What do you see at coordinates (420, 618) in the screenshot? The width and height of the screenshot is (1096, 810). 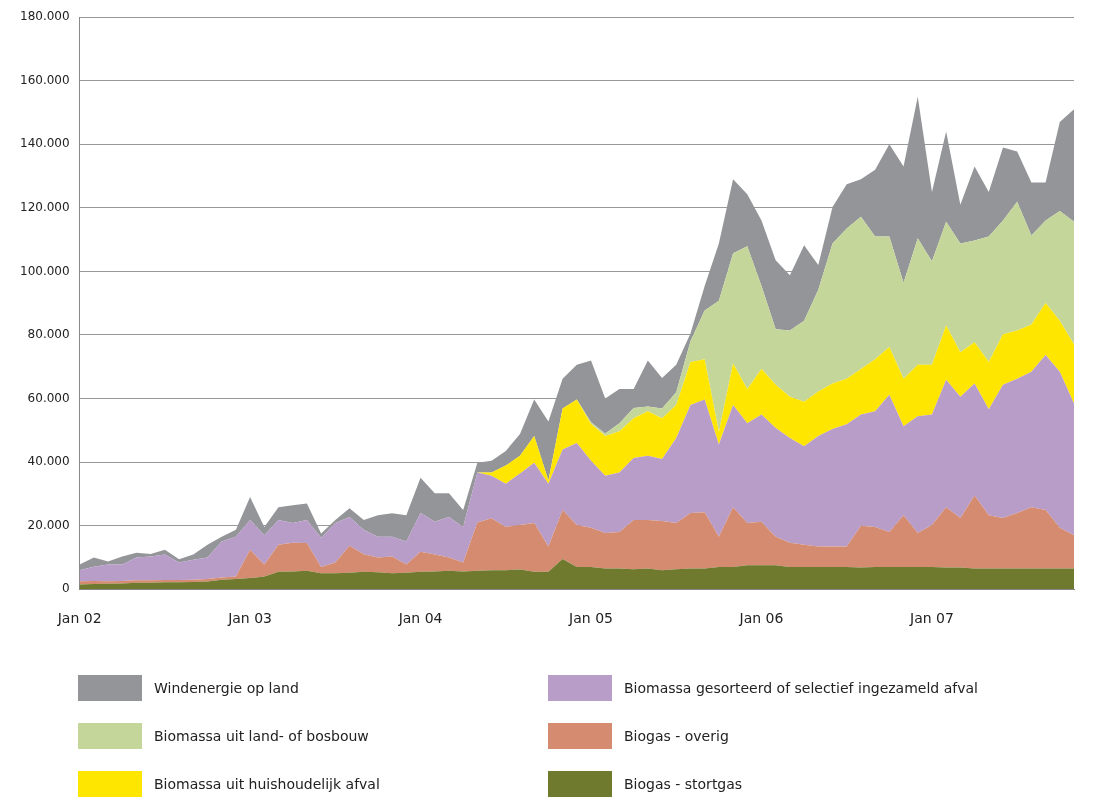 I see `x-tick-label: Jan 04` at bounding box center [420, 618].